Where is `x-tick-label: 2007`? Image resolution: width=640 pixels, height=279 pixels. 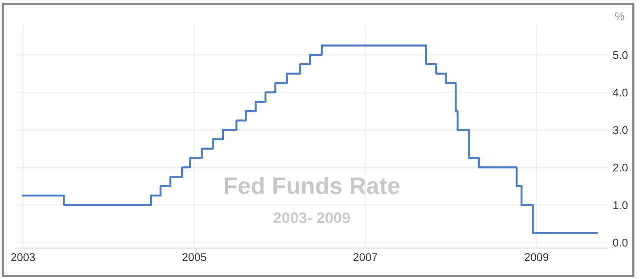 x-tick-label: 2007 is located at coordinates (366, 257).